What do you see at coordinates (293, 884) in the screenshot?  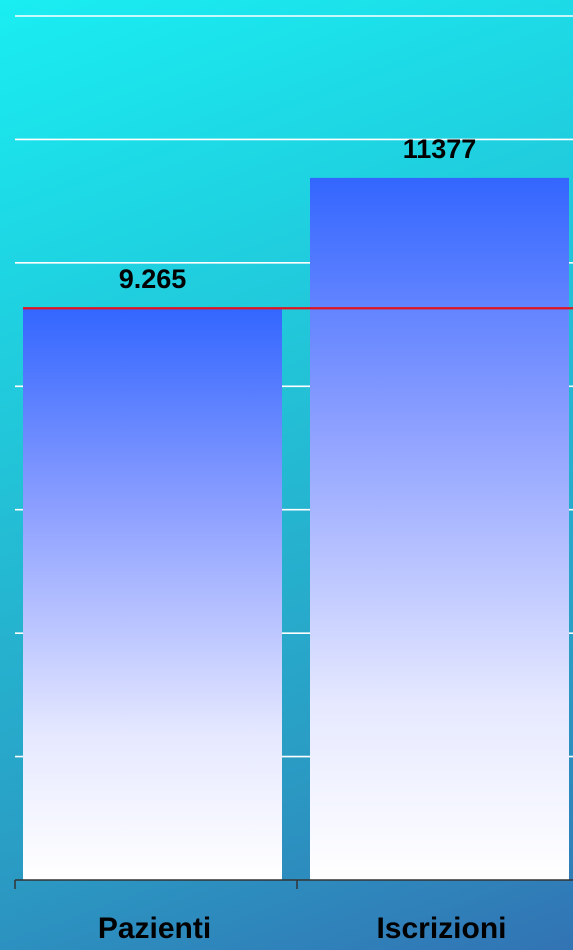 I see `x-axis` at bounding box center [293, 884].